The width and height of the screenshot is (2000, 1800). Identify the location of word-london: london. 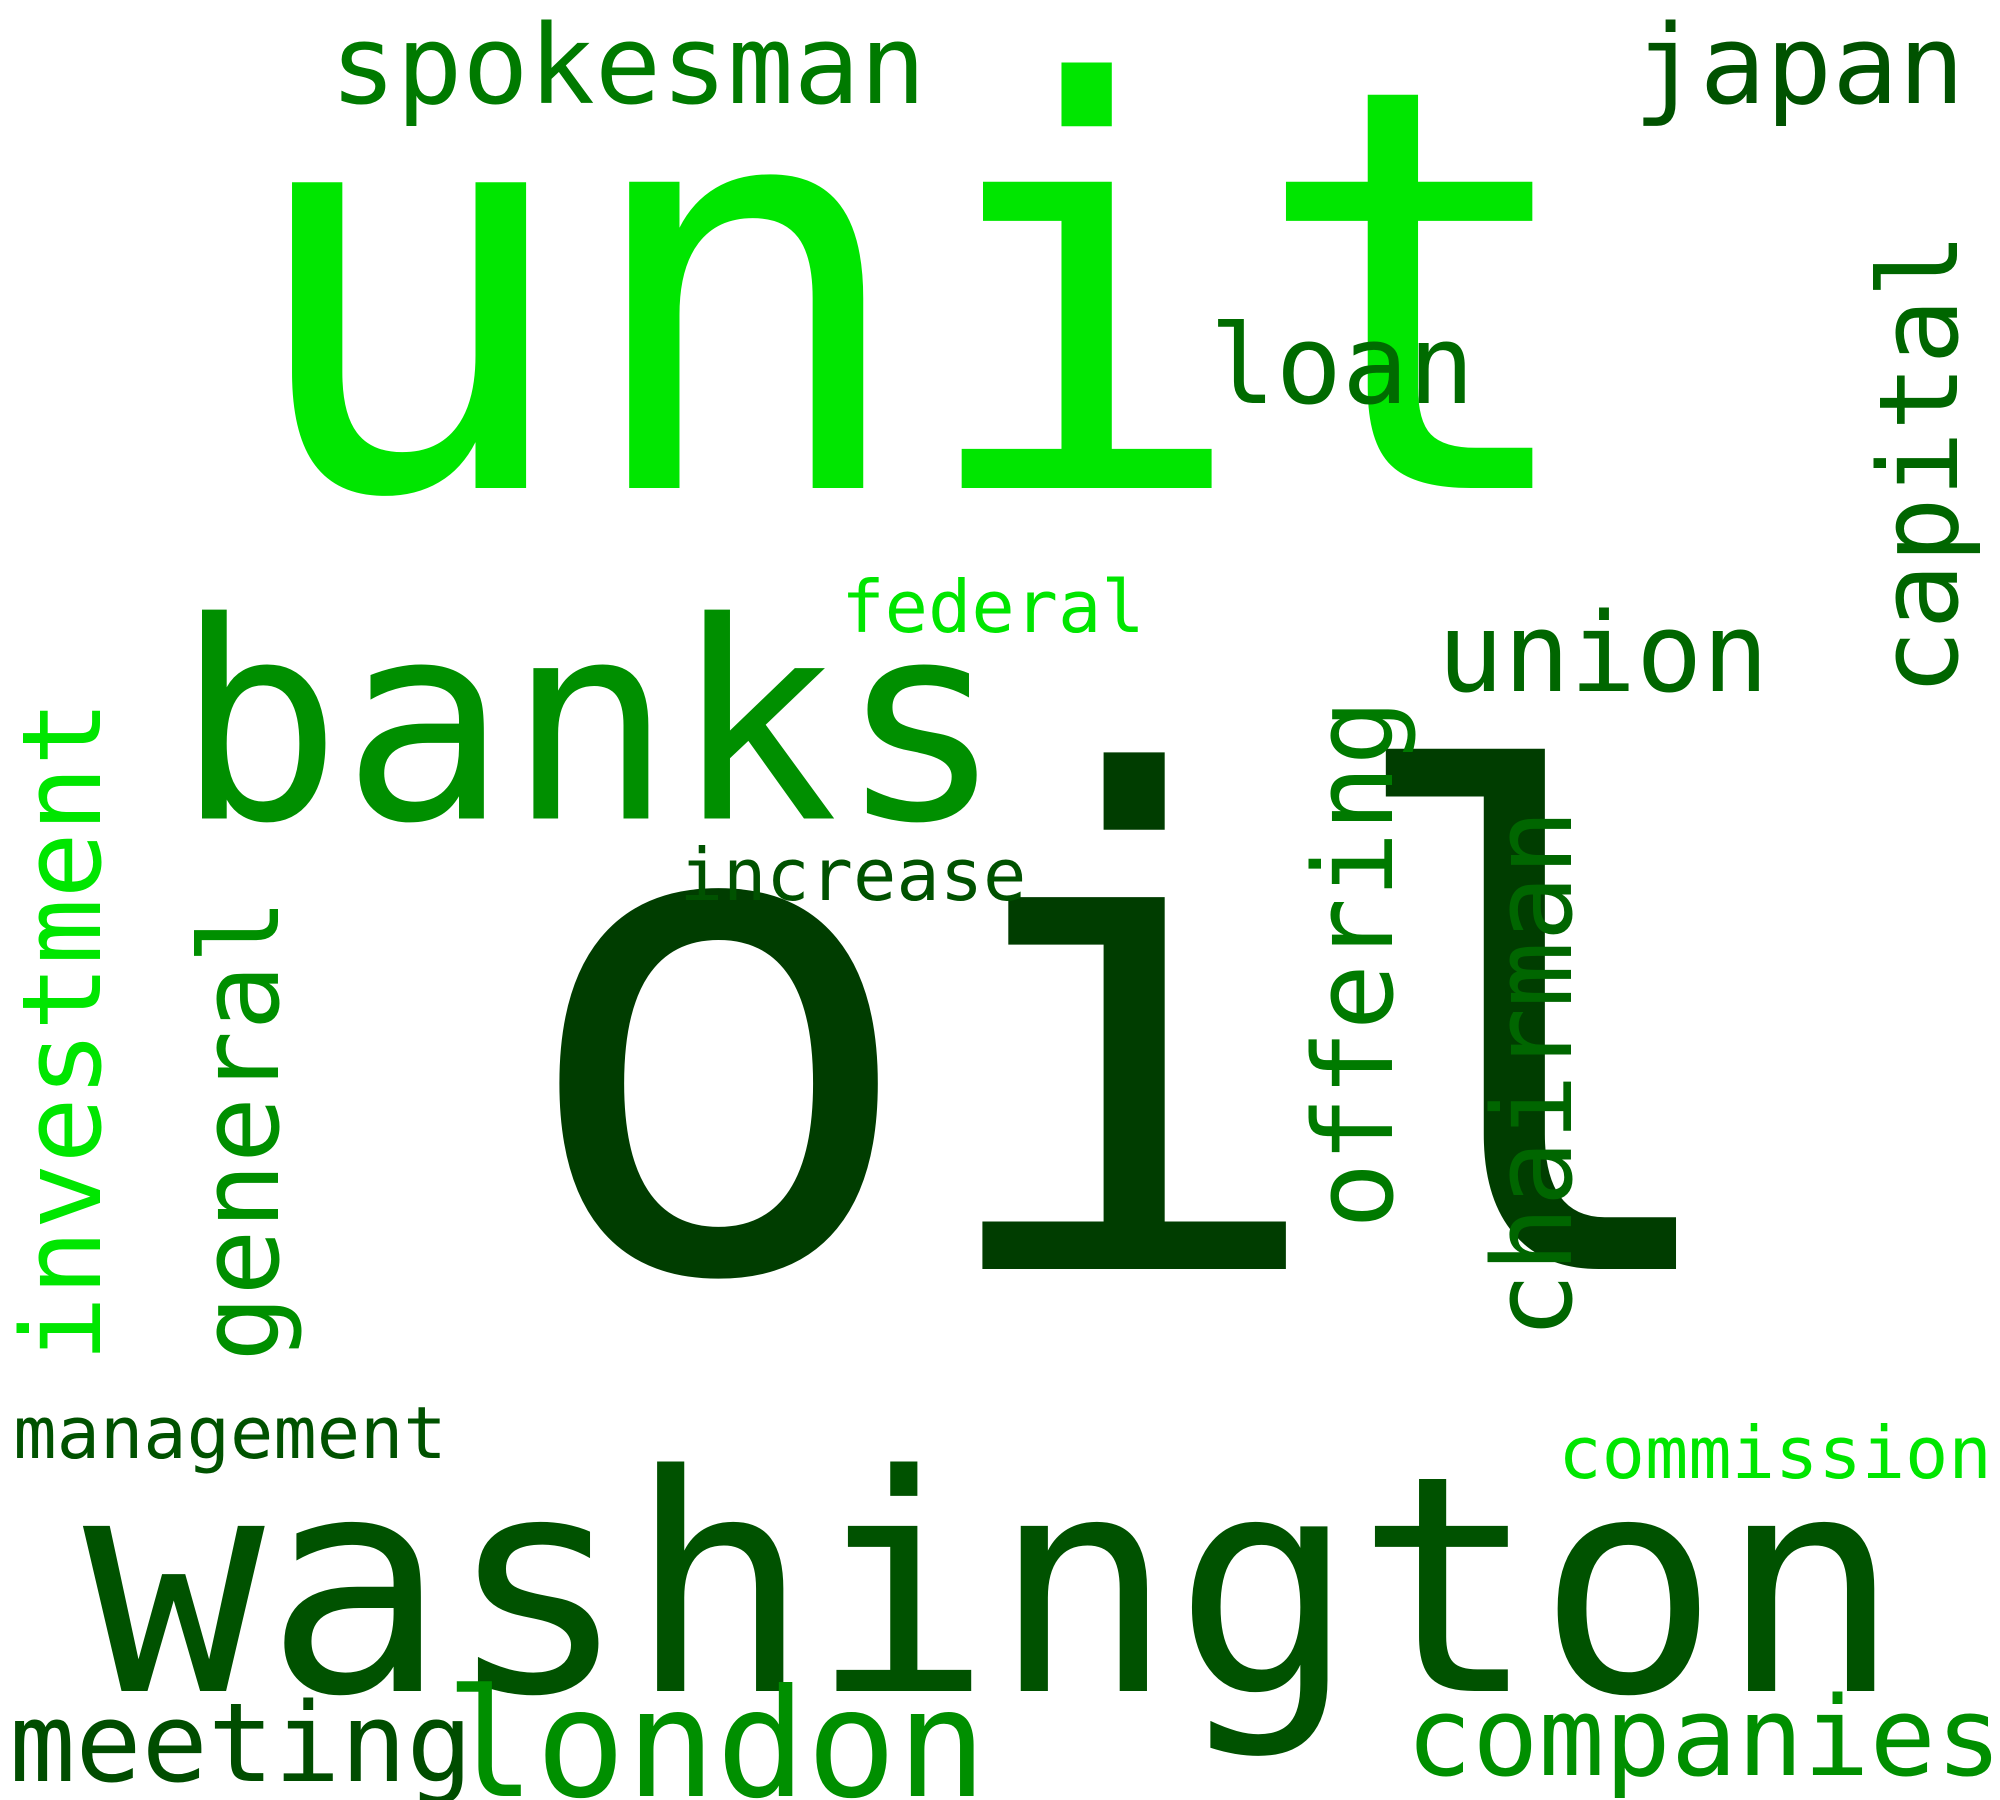
(716, 1729).